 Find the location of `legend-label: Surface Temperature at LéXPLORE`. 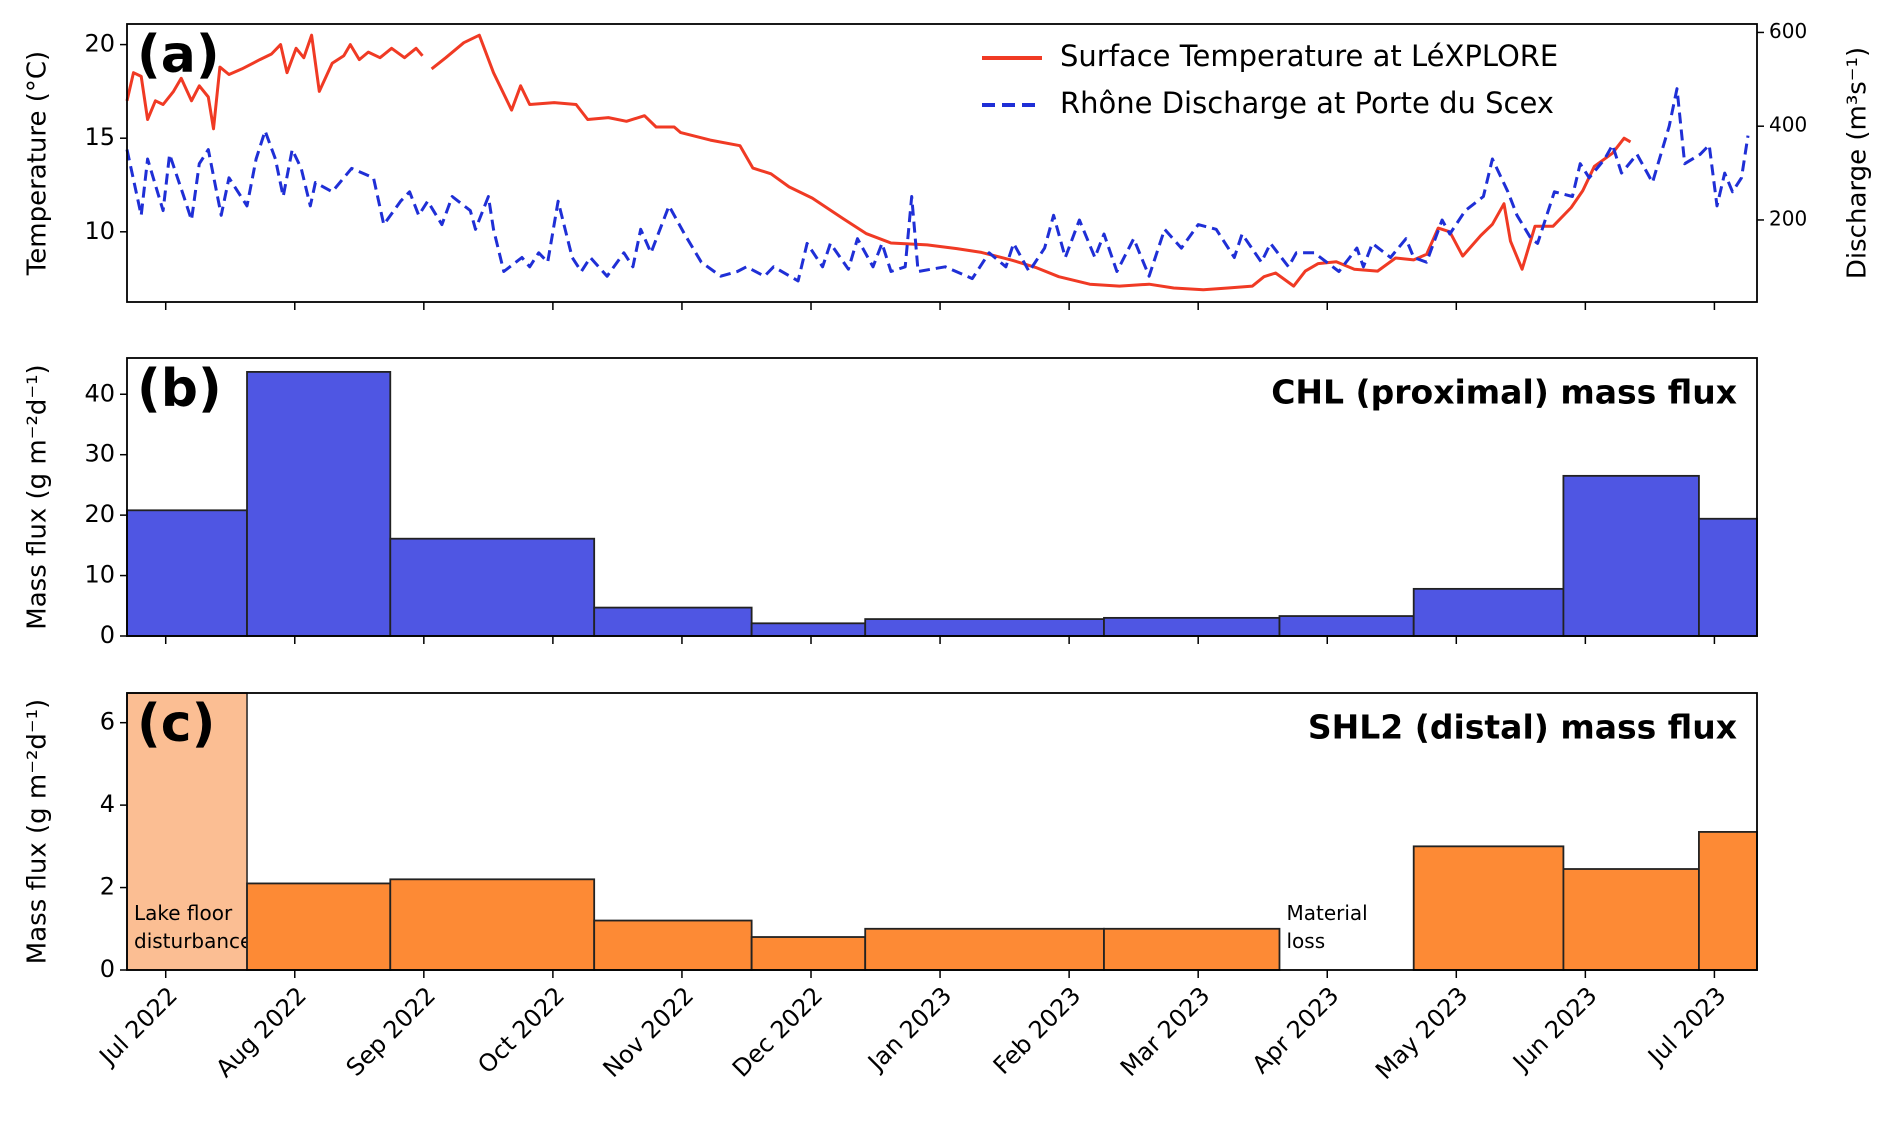

legend-label: Surface Temperature at LéXPLORE is located at coordinates (1309, 56).